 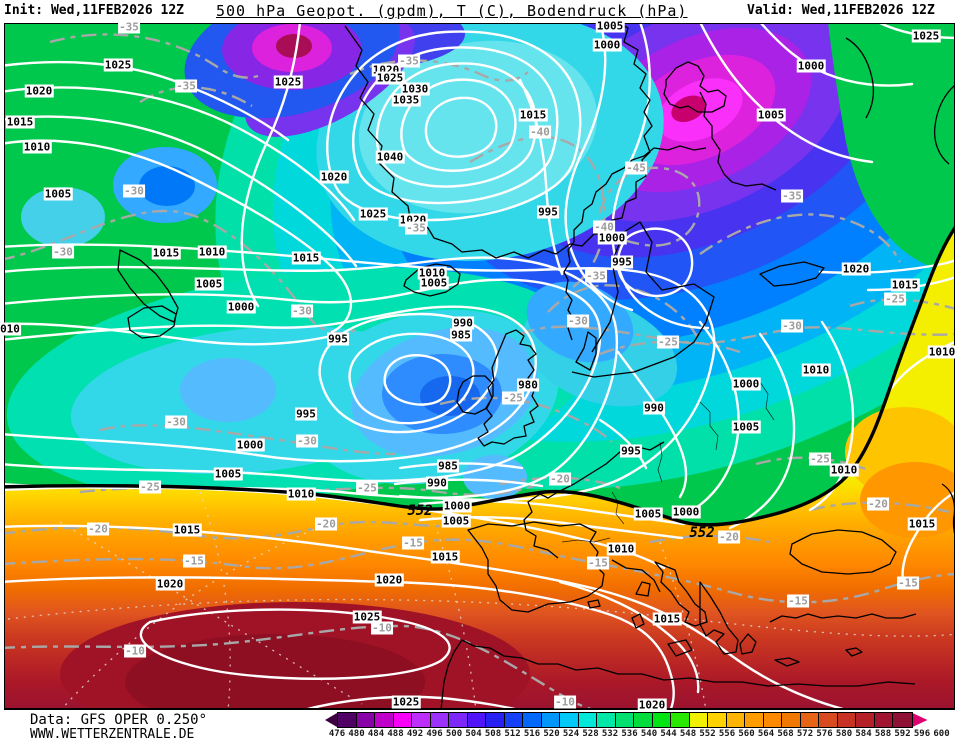 I want to click on colorbar-tick-label: 520, so click(x=551, y=734).